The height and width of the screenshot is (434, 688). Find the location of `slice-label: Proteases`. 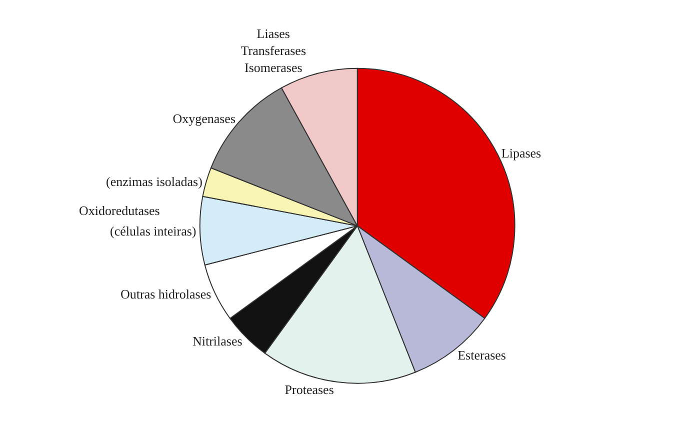

slice-label: Proteases is located at coordinates (309, 389).